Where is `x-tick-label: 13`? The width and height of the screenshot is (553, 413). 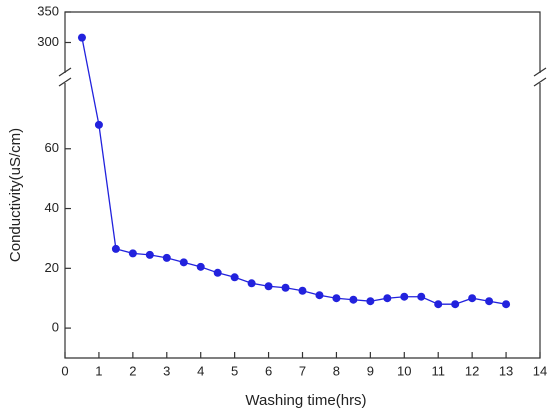
x-tick-label: 13 is located at coordinates (506, 370).